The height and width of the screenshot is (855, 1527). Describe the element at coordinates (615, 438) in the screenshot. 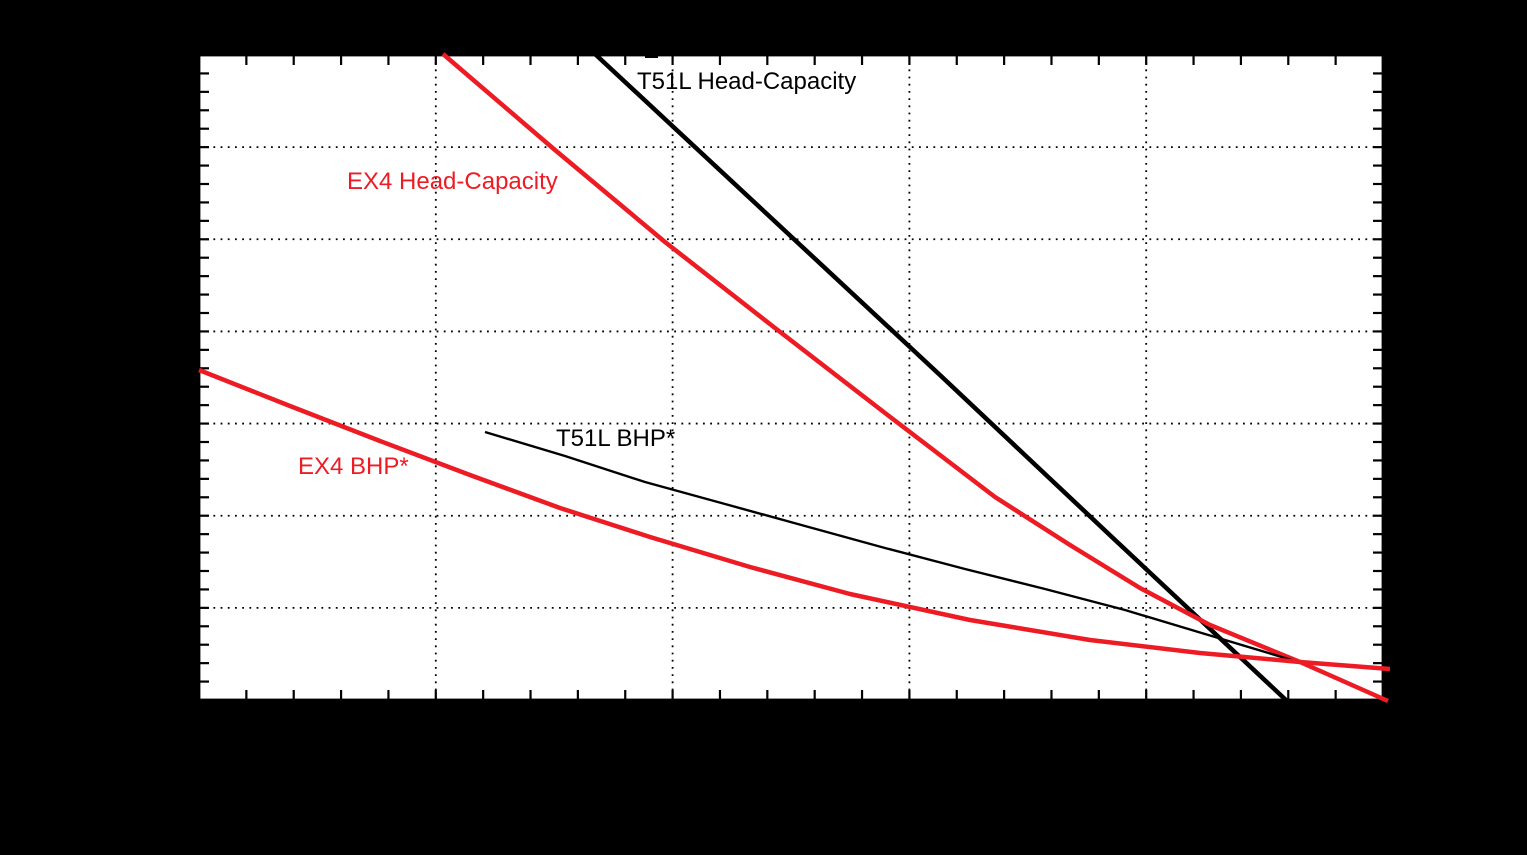

I see `label-t51l-bhp: T51L BHP*` at that location.